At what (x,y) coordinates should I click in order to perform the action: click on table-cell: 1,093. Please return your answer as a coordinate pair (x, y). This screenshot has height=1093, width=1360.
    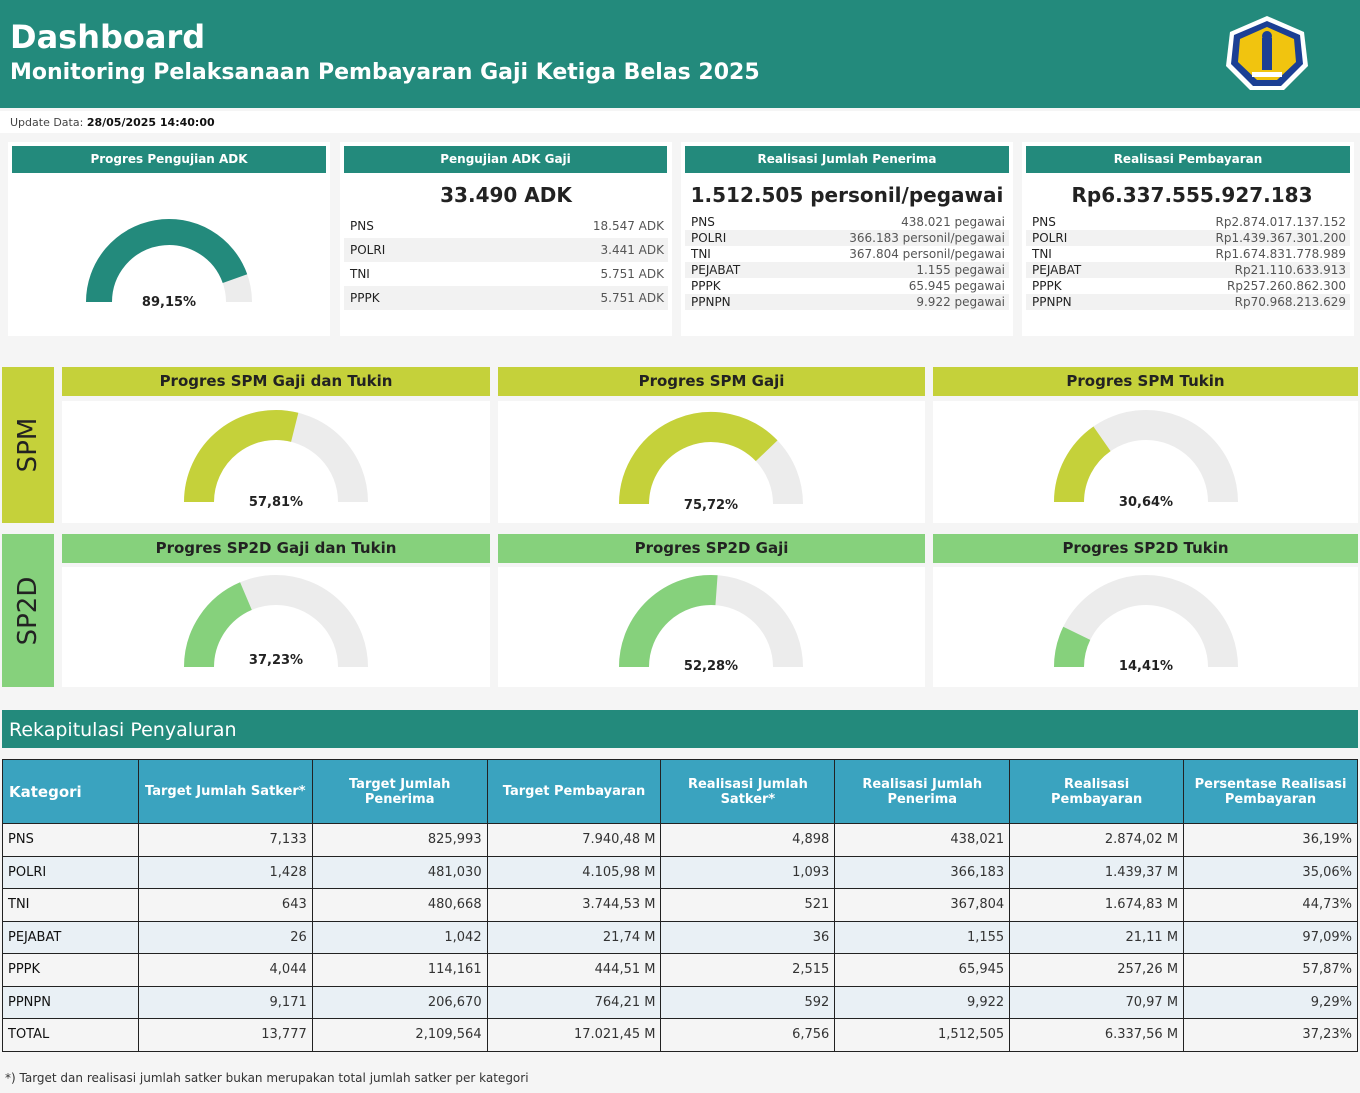
    Looking at the image, I should click on (748, 872).